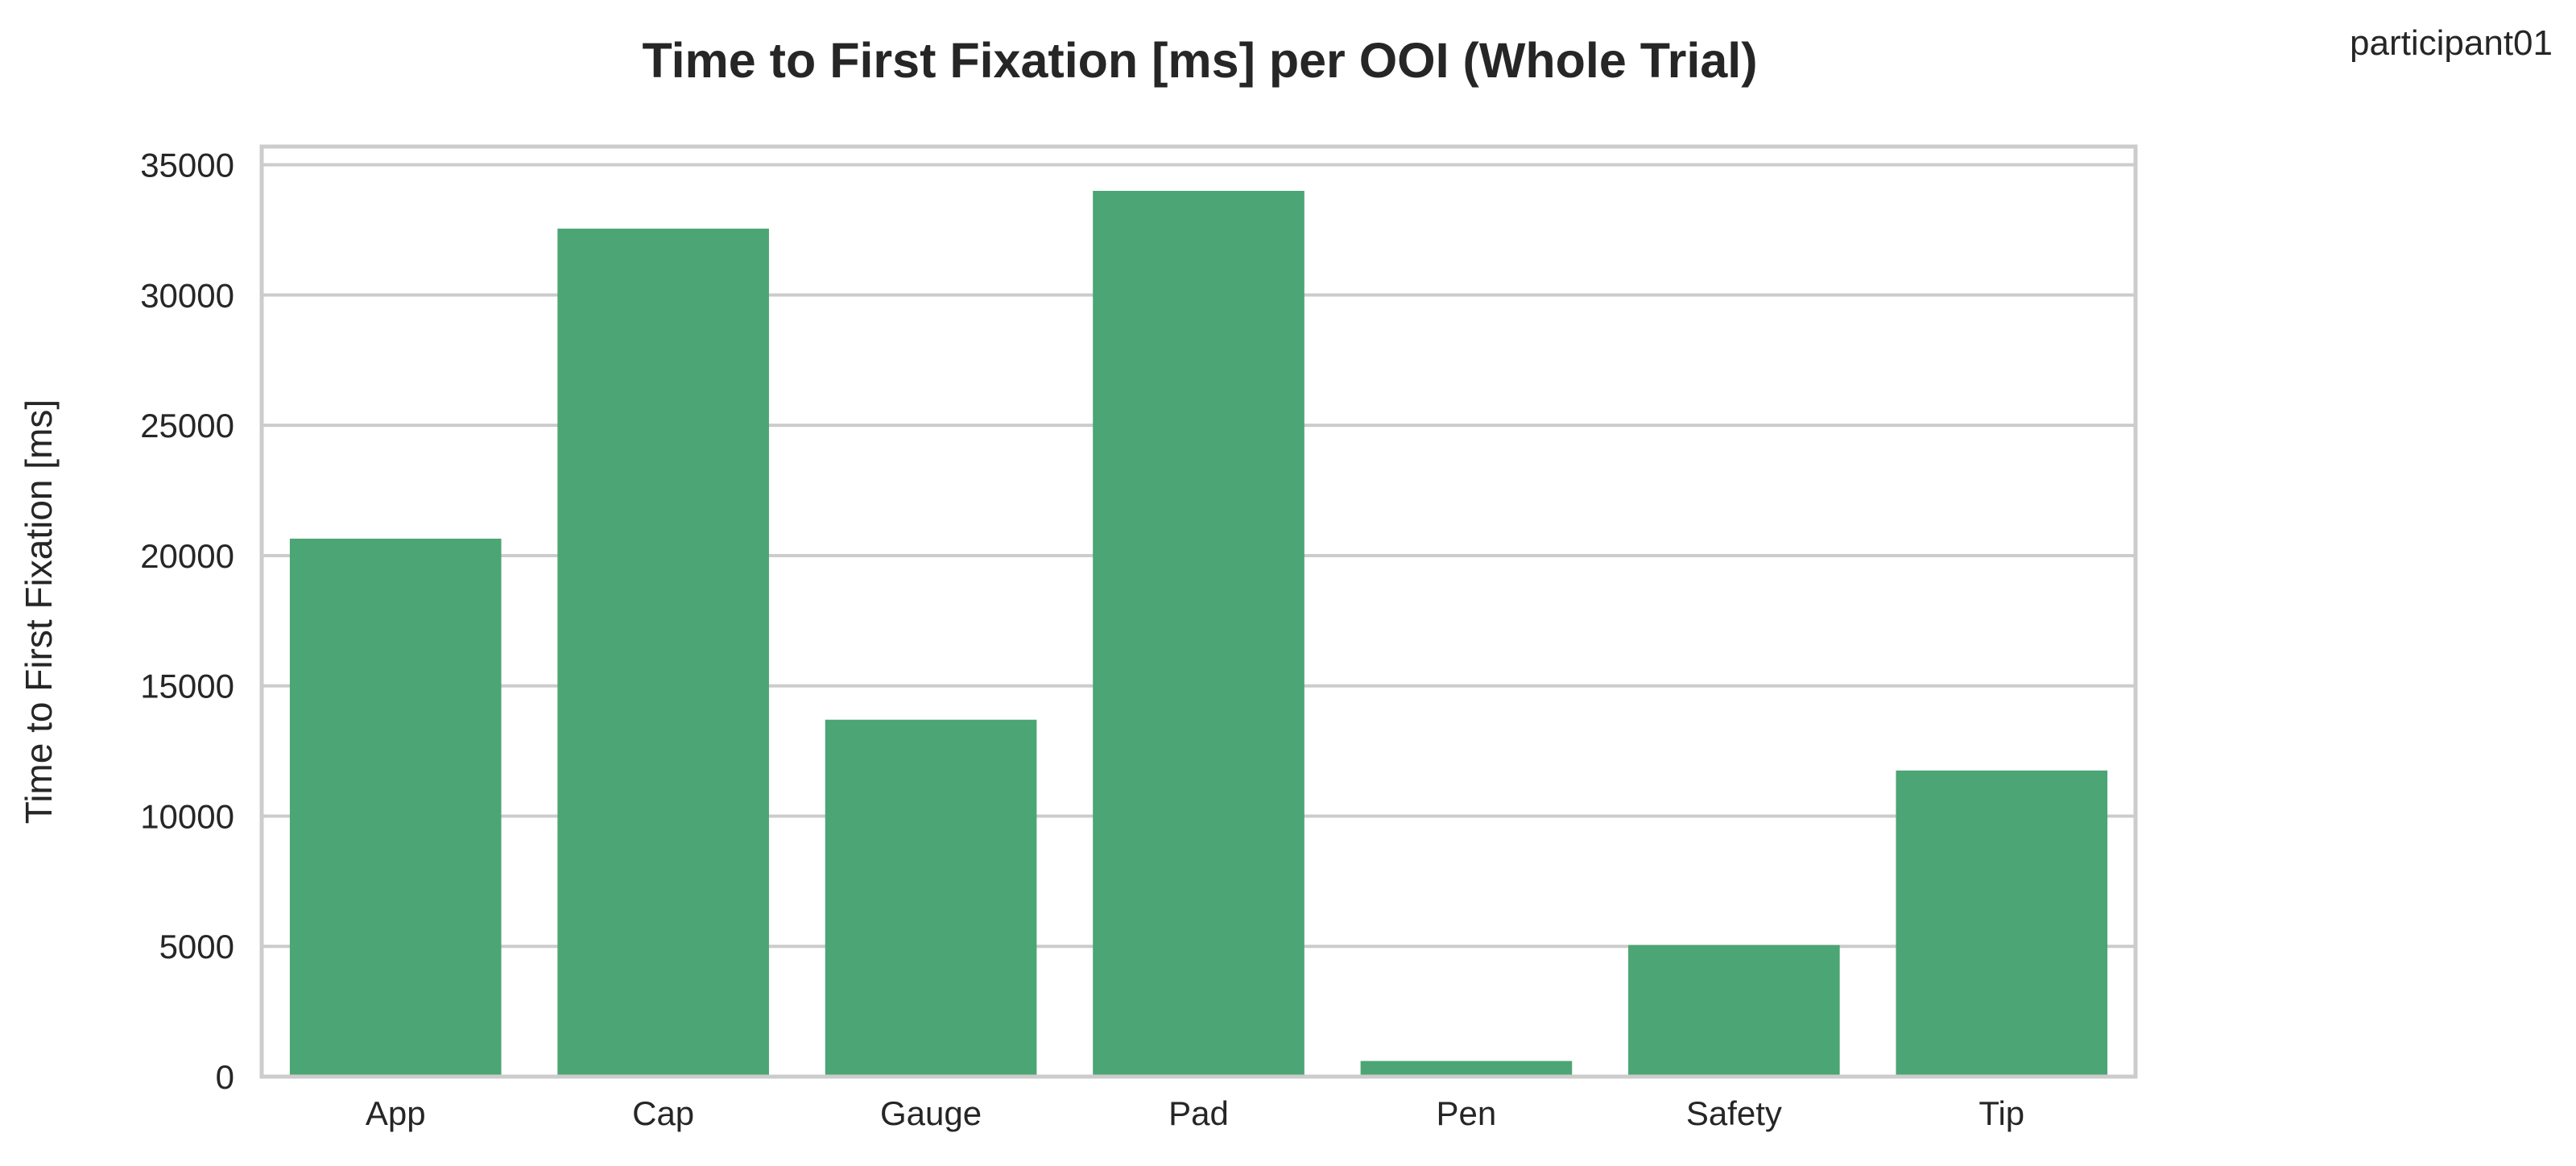 The width and height of the screenshot is (2576, 1166). Describe the element at coordinates (187, 295) in the screenshot. I see `y-tick-label: 30000` at that location.